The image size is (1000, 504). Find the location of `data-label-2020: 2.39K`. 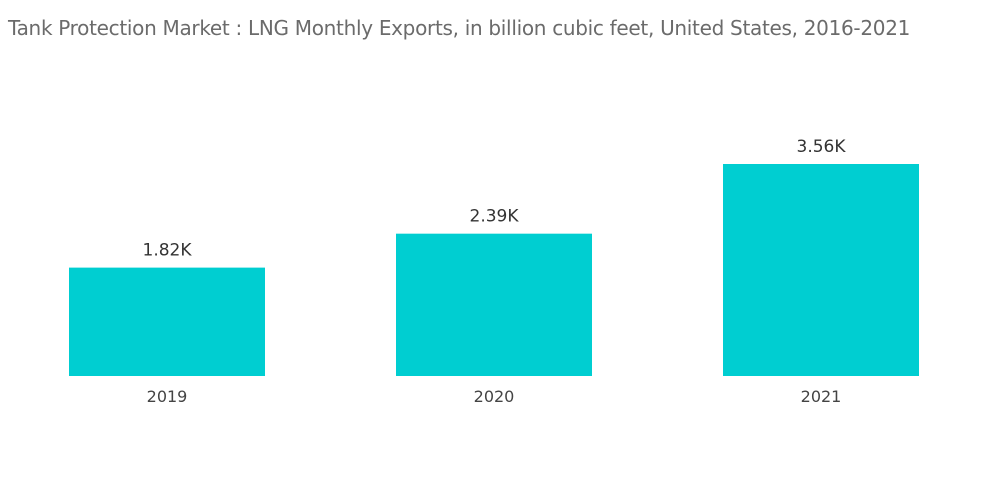

data-label-2020: 2.39K is located at coordinates (495, 217).